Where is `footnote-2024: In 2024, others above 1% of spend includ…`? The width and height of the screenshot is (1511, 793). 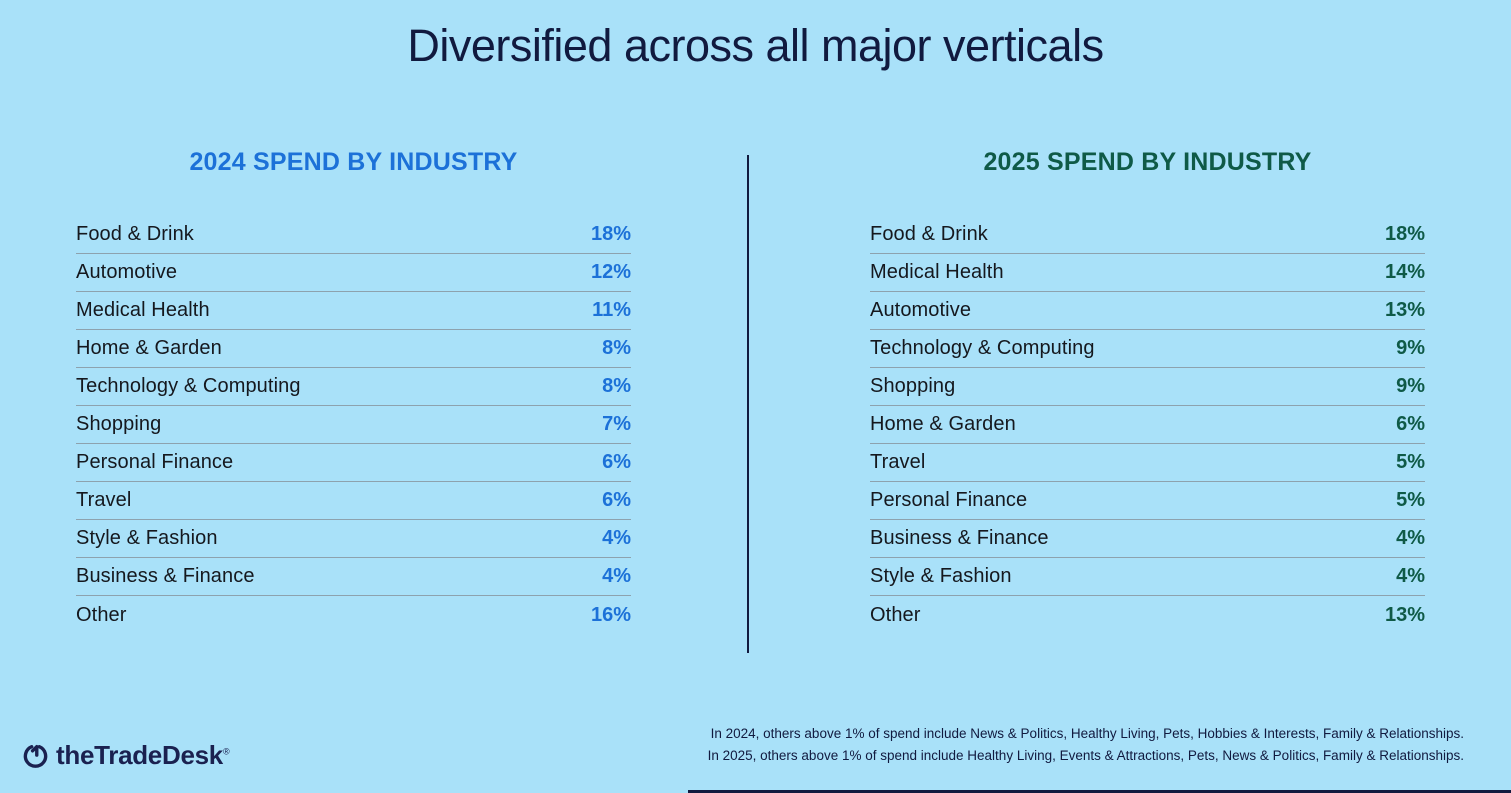
footnote-2024: In 2024, others above 1% of spend includ… is located at coordinates (1087, 733).